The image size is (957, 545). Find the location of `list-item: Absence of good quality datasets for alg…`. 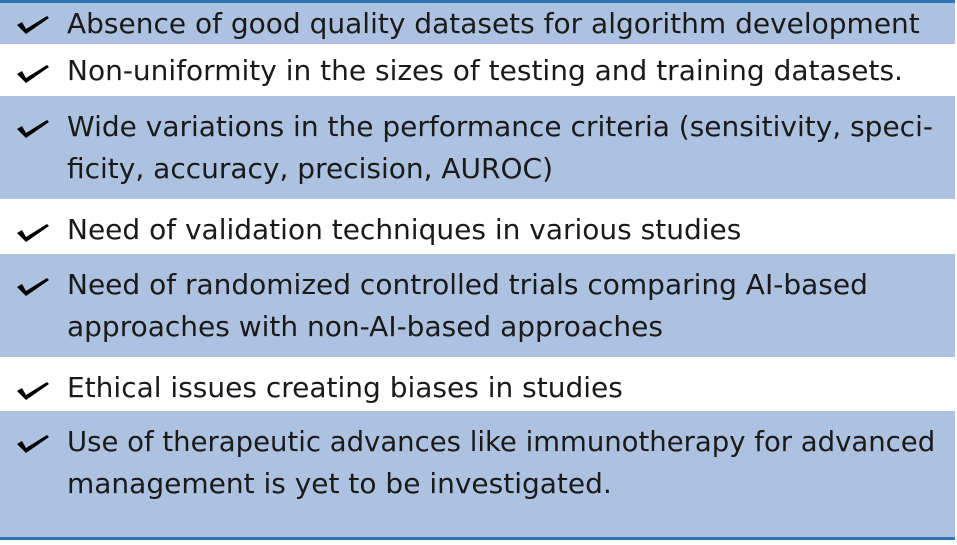

list-item: Absence of good quality datasets for alg… is located at coordinates (477, 23).